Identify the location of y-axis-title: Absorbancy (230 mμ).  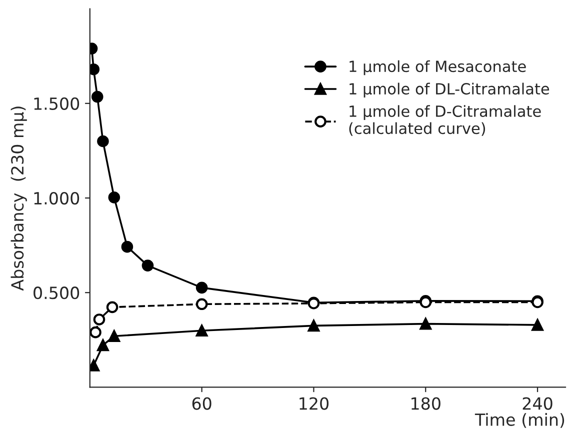
(18, 198).